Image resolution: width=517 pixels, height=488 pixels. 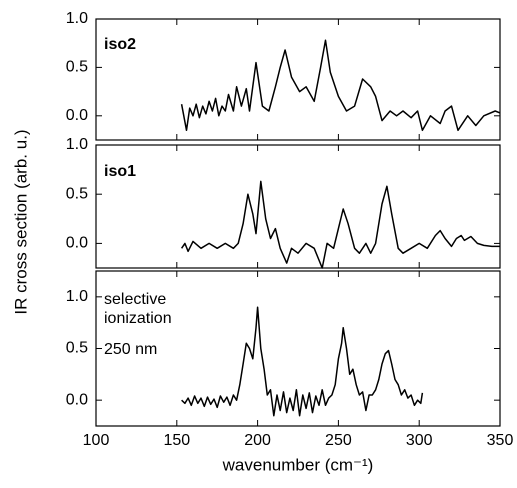 I want to click on x-tick-label: 200, so click(x=257, y=440).